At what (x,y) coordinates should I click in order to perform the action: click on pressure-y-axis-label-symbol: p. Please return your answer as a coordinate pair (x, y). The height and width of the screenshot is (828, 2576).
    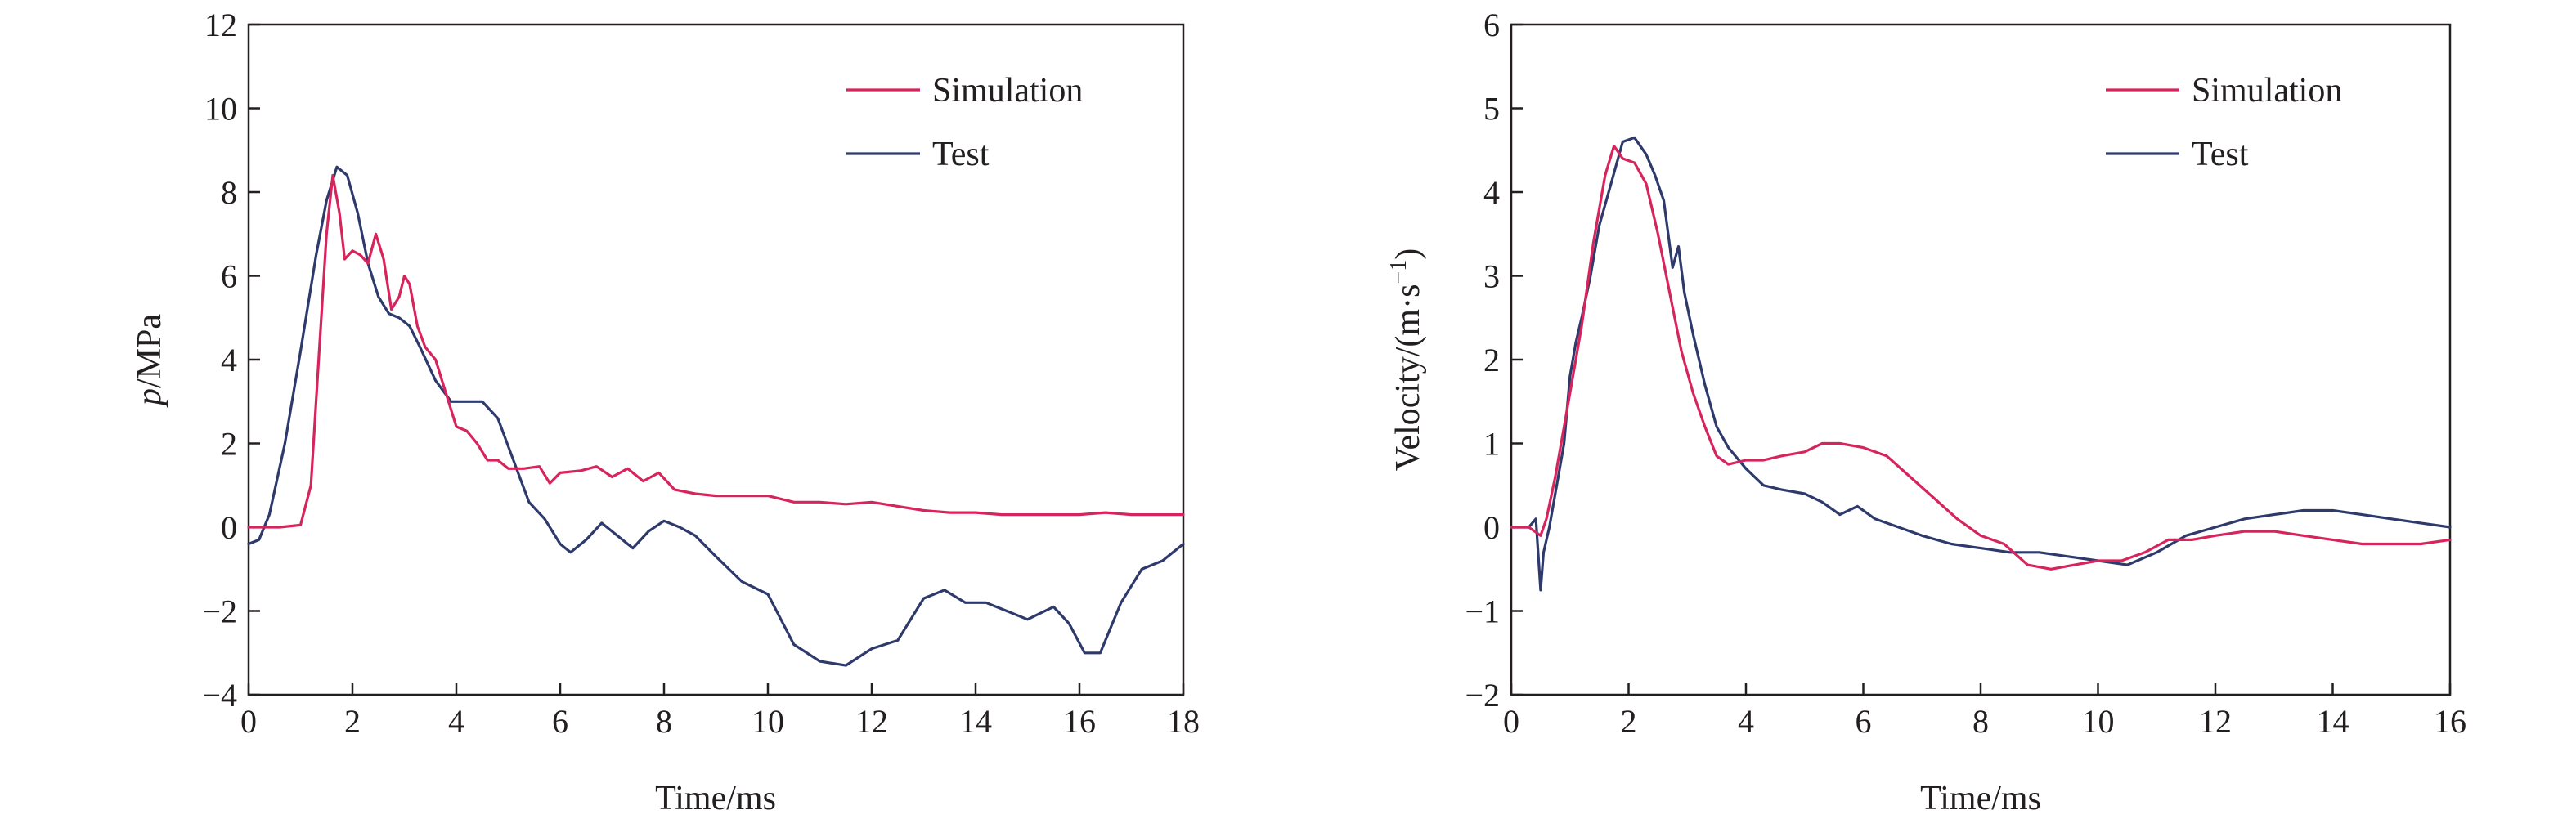
    Looking at the image, I should click on (149, 398).